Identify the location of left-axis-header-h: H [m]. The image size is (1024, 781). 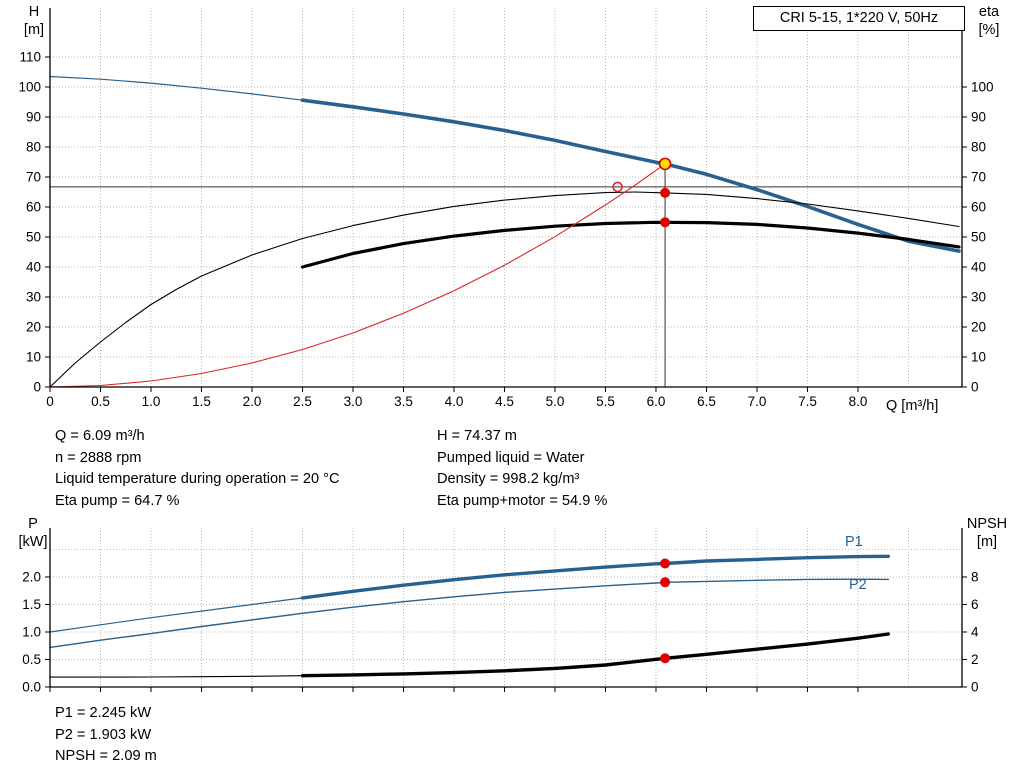
(34, 21).